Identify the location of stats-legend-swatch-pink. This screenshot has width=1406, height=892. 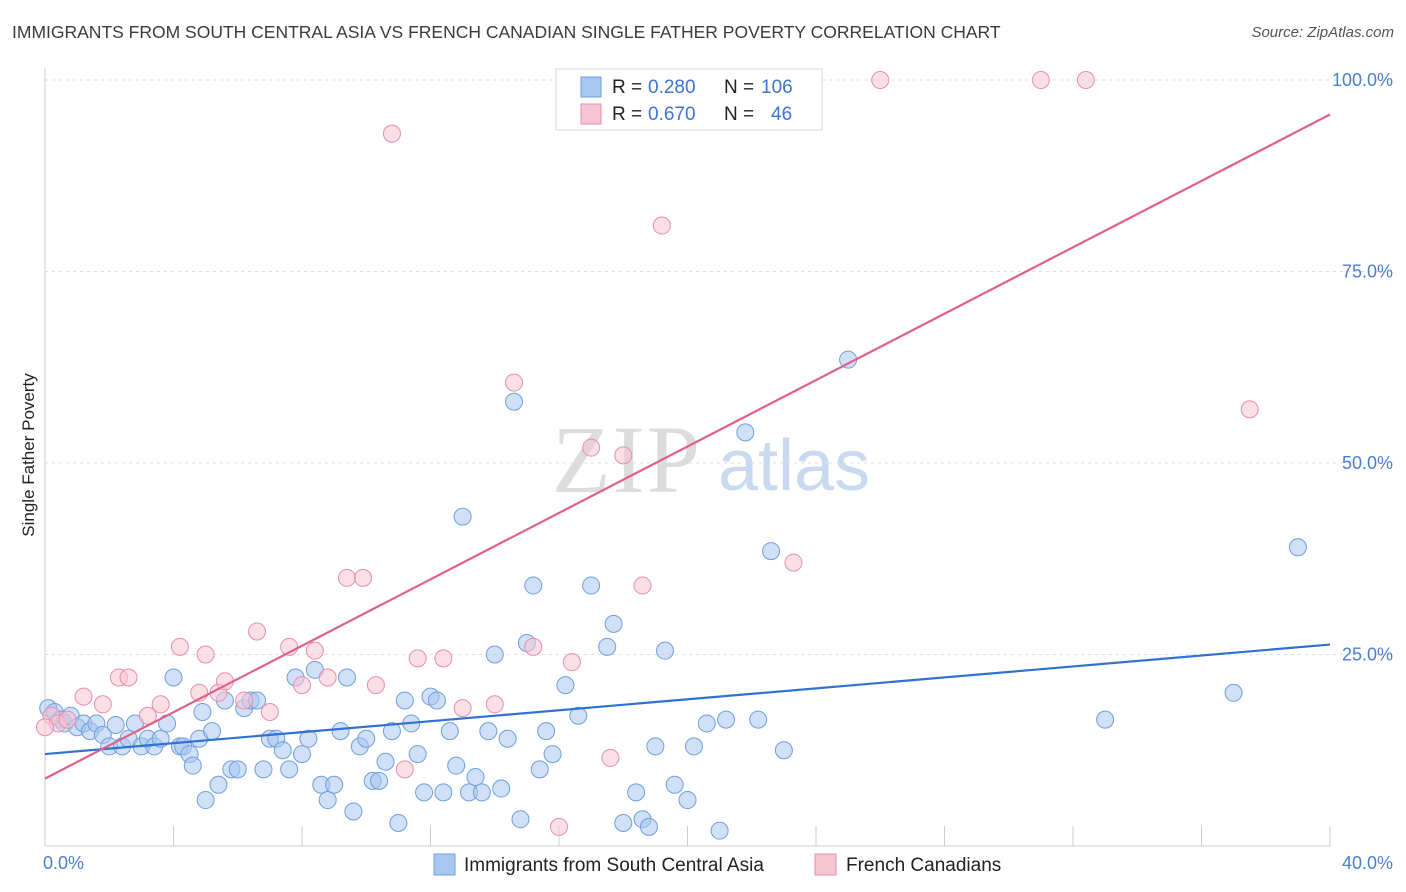
(591, 114).